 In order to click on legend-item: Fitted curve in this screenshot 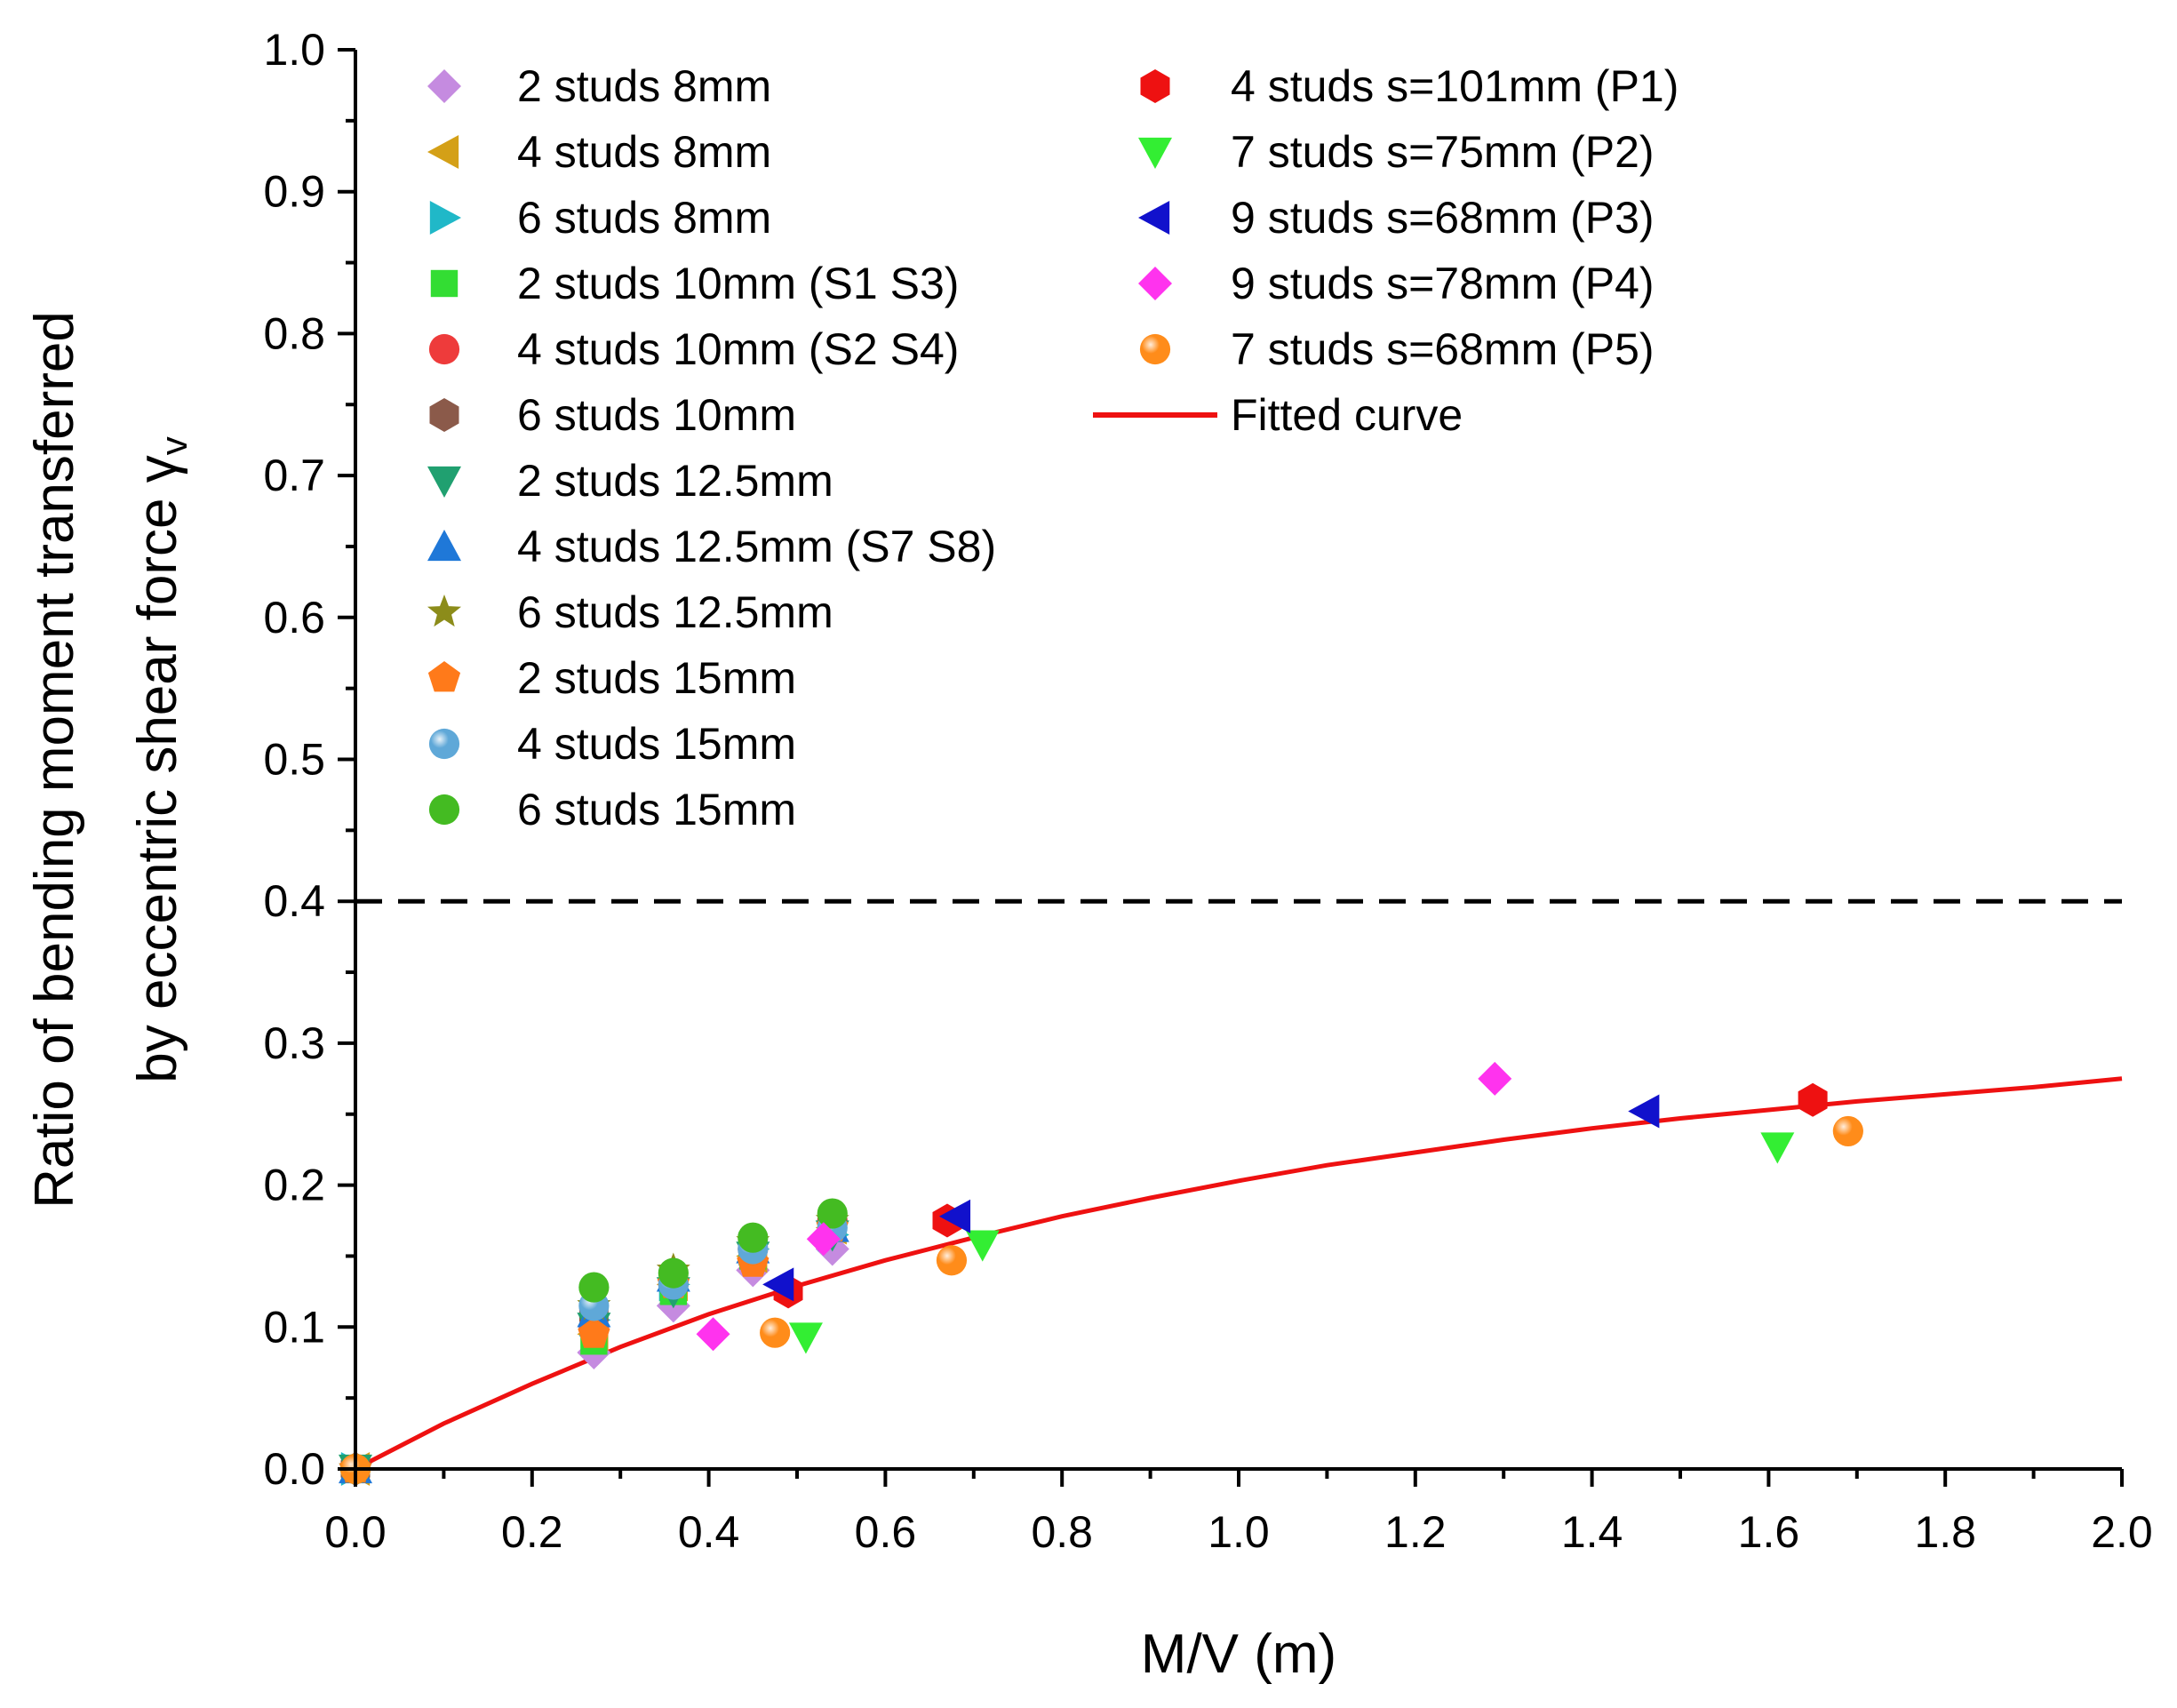, I will do `click(1278, 415)`.